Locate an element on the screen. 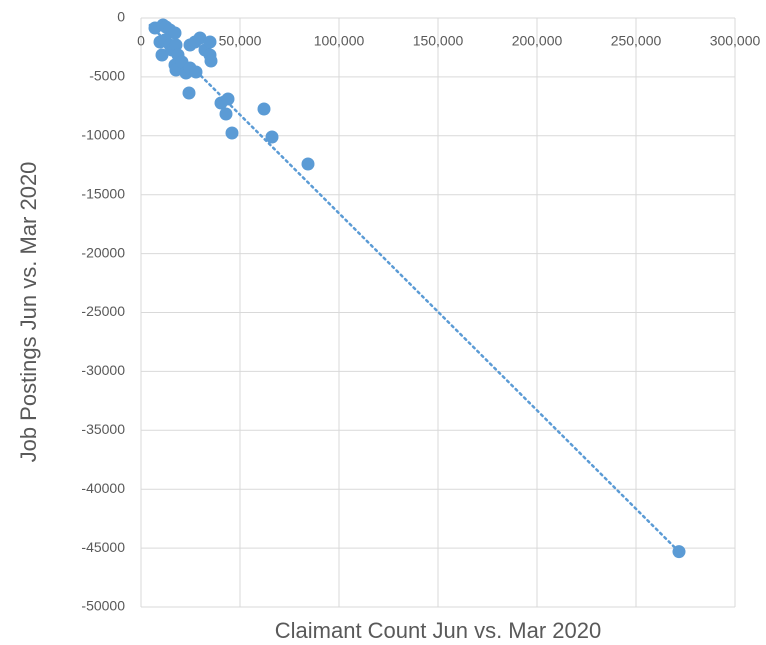 The image size is (766, 645). x-tick-label: 100,000 is located at coordinates (339, 41).